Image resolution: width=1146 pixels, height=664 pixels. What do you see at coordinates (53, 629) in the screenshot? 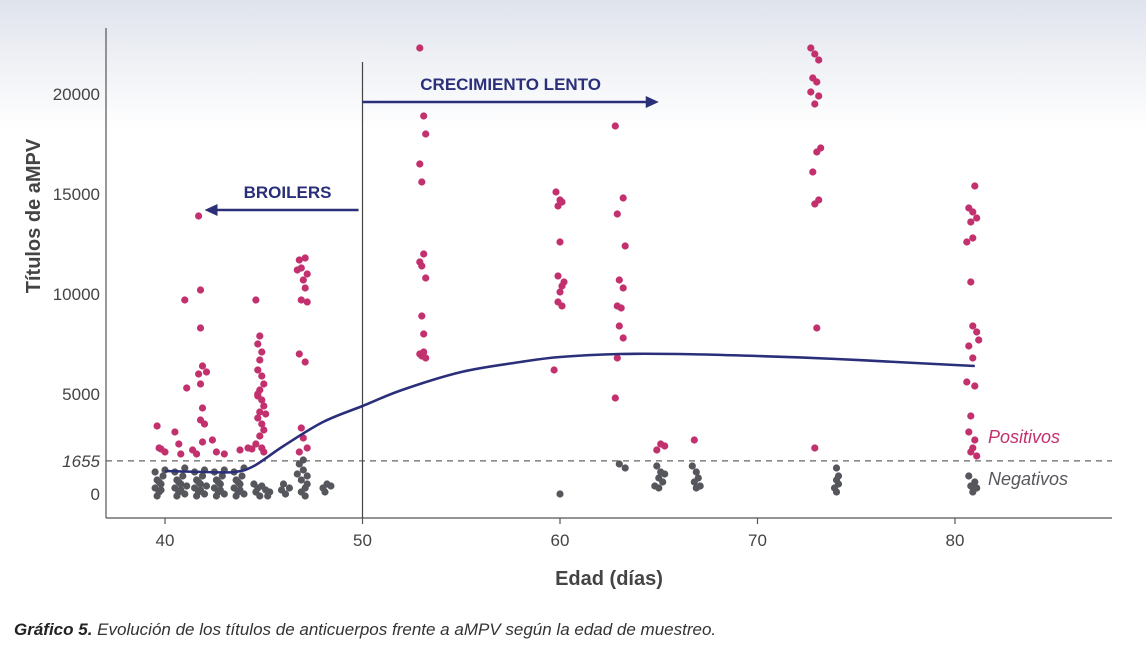
I see `caption-lead: Gráfico 5.` at bounding box center [53, 629].